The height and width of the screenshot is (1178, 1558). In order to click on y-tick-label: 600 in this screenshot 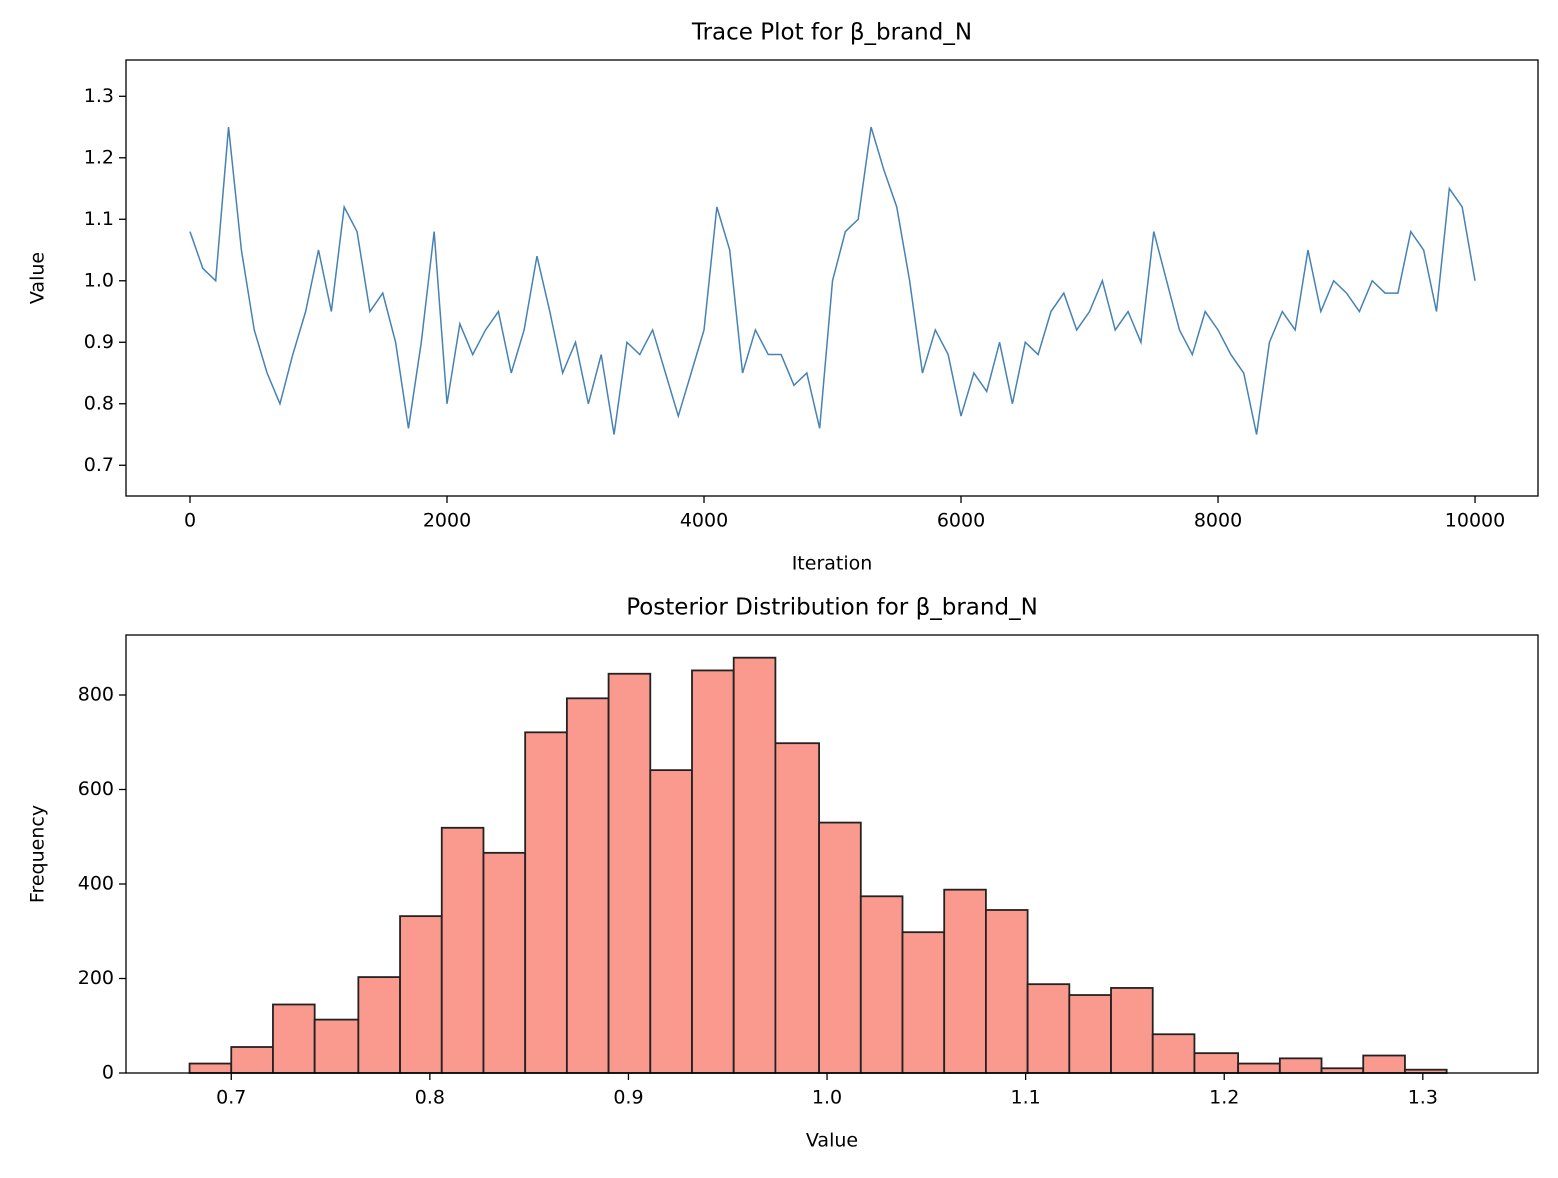, I will do `click(96, 789)`.